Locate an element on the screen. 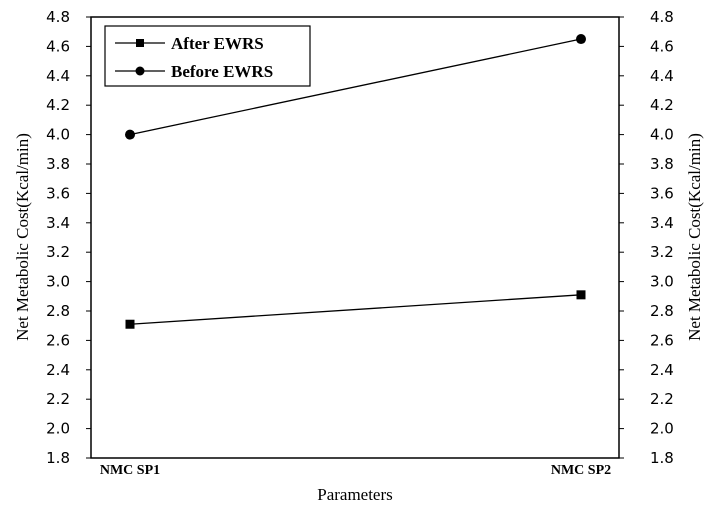  y-tick-label-left: 4.6 is located at coordinates (58, 46).